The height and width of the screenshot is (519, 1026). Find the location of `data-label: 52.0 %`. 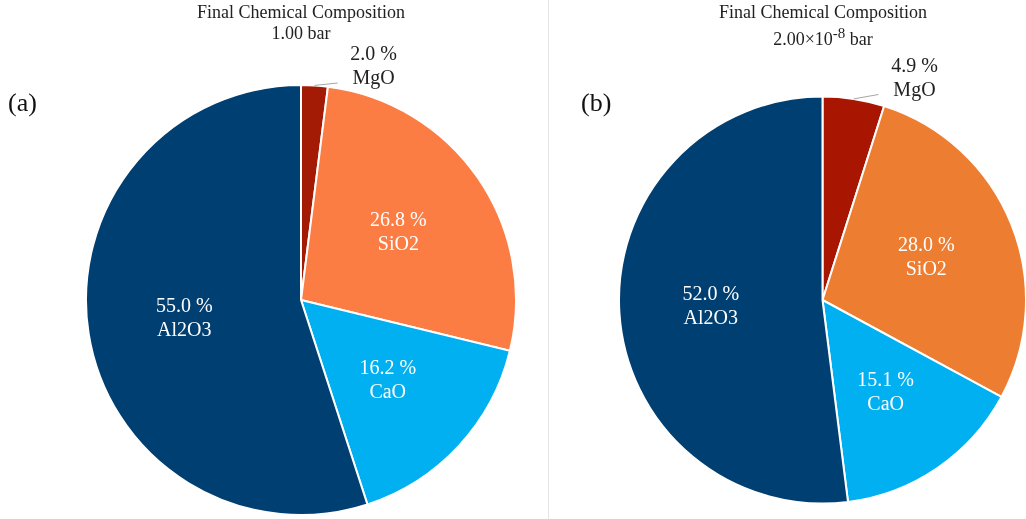

data-label: 52.0 % is located at coordinates (711, 293).